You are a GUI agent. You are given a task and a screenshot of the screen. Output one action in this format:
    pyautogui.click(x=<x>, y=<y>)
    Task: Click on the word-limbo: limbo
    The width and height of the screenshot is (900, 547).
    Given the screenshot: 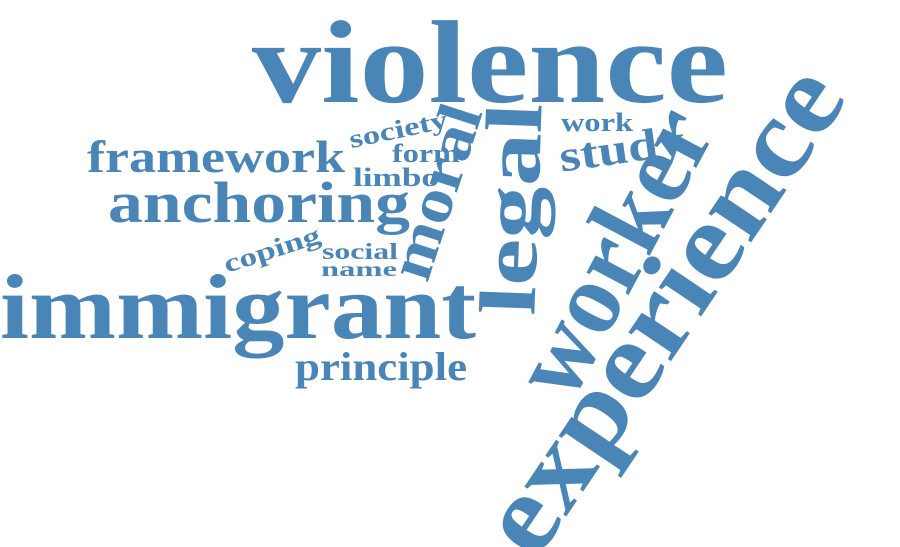 What is the action you would take?
    pyautogui.click(x=396, y=177)
    